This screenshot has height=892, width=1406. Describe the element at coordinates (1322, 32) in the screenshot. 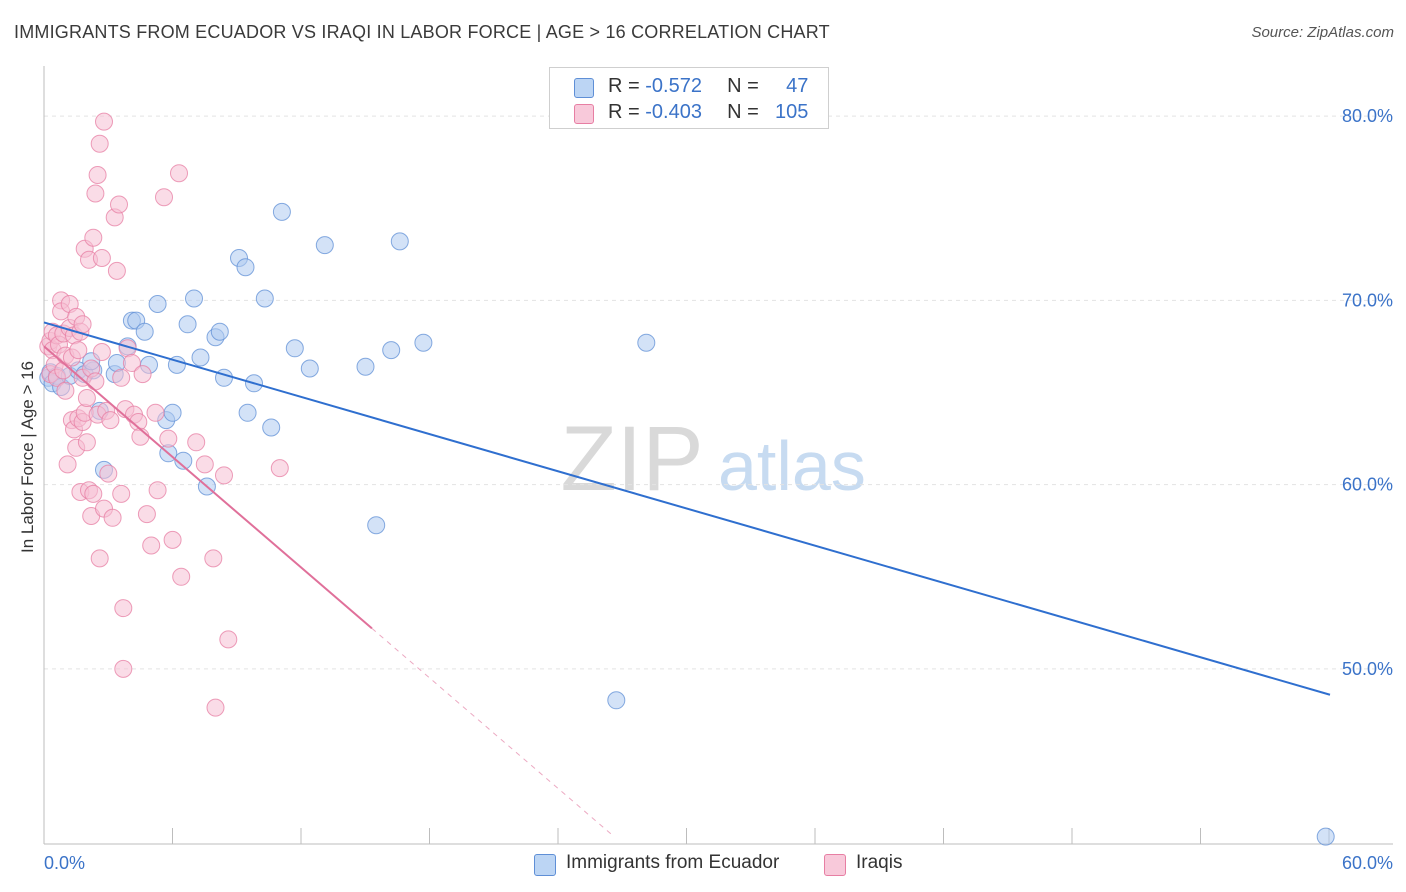

I see `source-label: Source: ZipAtlas.com` at that location.